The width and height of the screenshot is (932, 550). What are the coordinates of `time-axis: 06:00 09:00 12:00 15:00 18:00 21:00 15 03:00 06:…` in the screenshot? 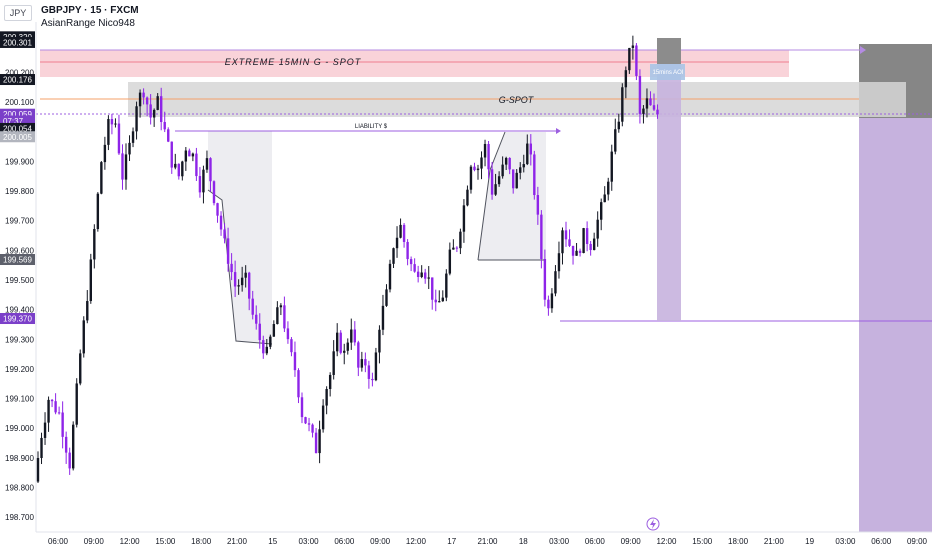 It's located at (488, 541).